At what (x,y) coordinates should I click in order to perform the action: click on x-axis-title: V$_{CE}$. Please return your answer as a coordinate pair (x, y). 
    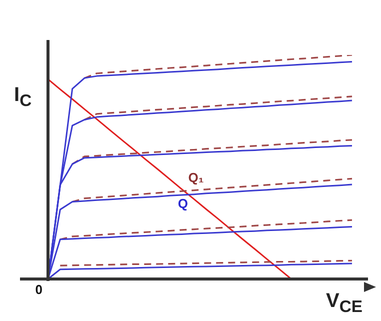
    Looking at the image, I should click on (344, 303).